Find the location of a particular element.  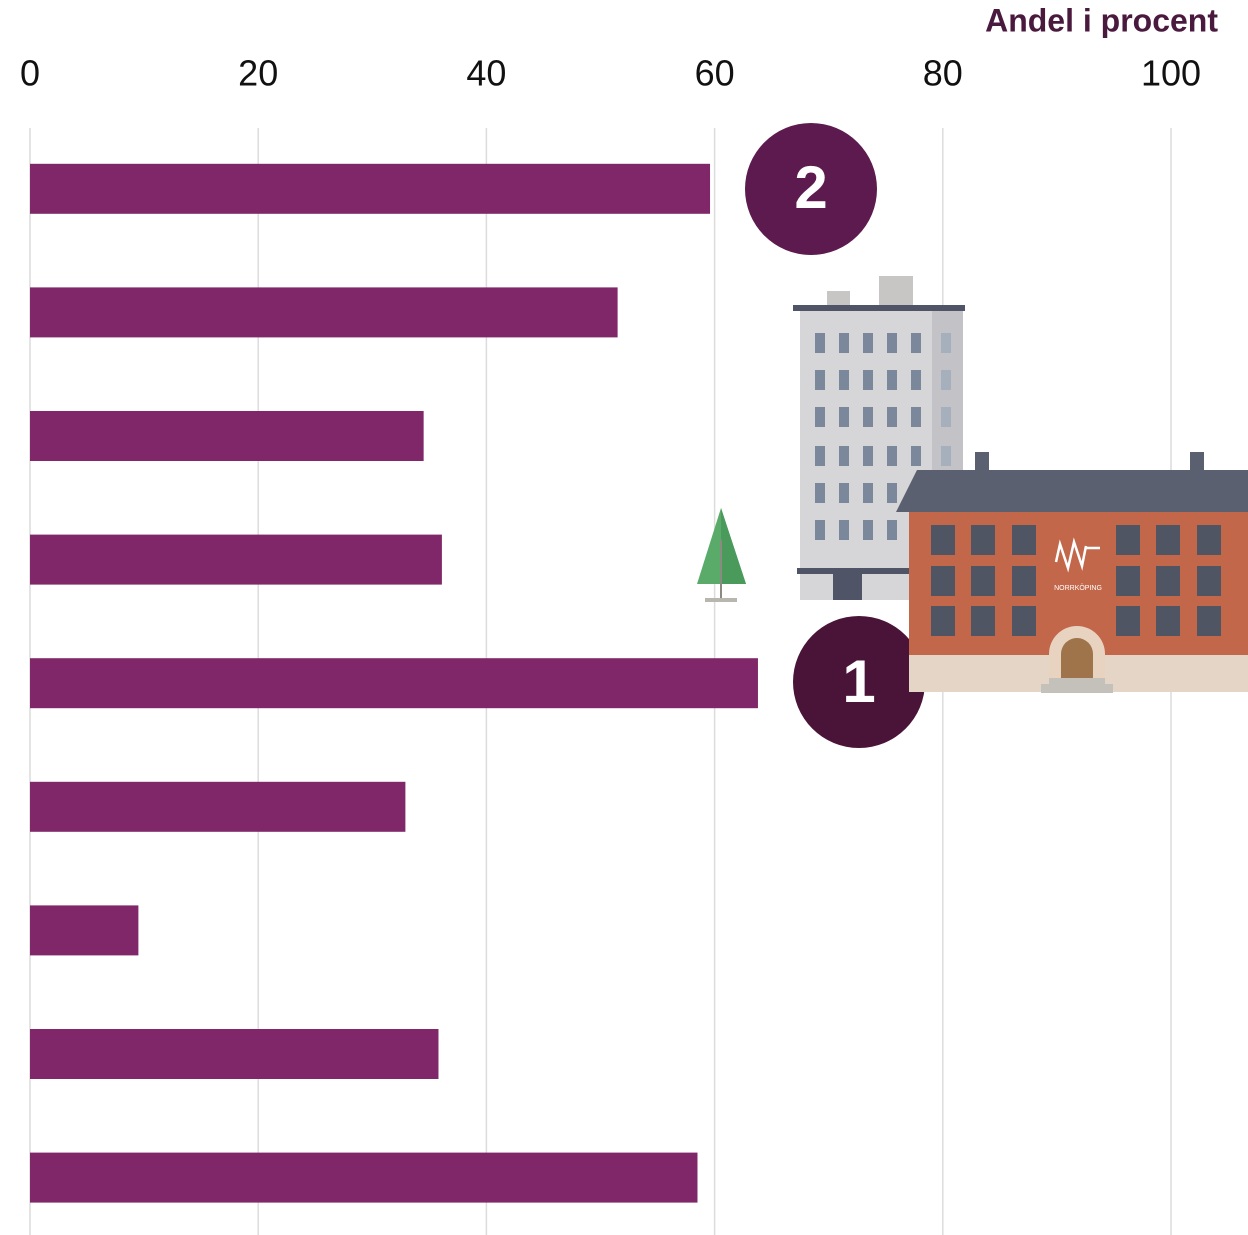

x-tick-label: 40 is located at coordinates (486, 73).